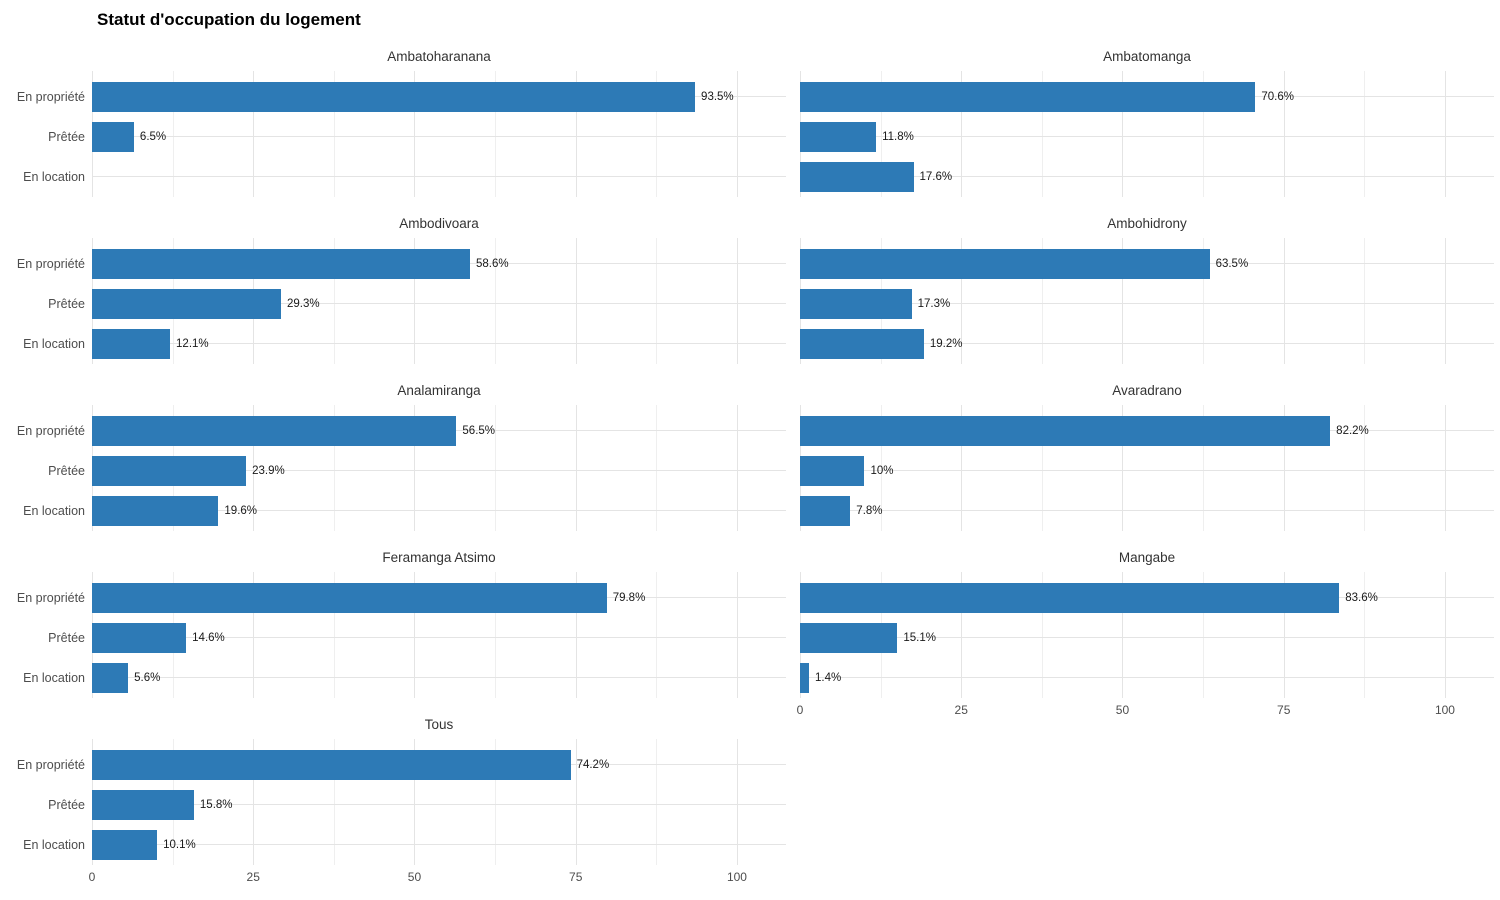  What do you see at coordinates (439, 511) in the screenshot?
I see `bar-row: 19.6%` at bounding box center [439, 511].